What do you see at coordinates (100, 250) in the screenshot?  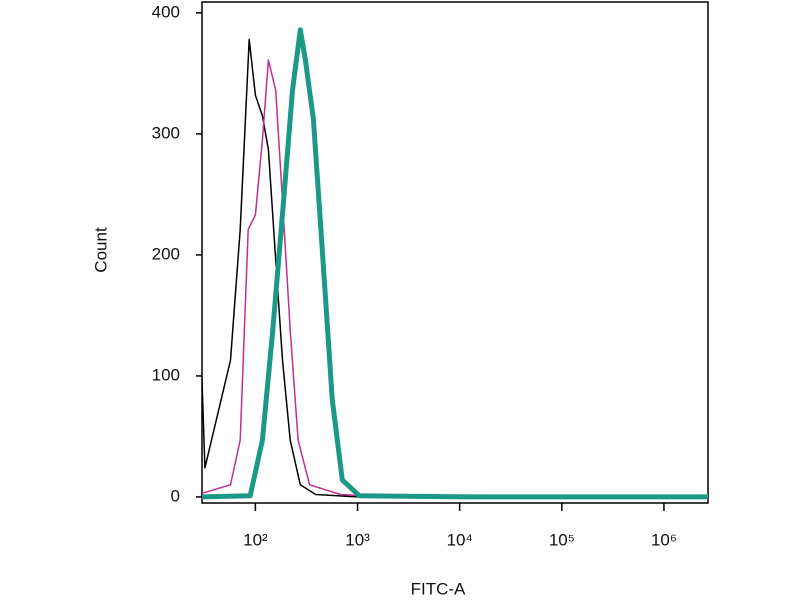 I see `y-axis-label: Count` at bounding box center [100, 250].